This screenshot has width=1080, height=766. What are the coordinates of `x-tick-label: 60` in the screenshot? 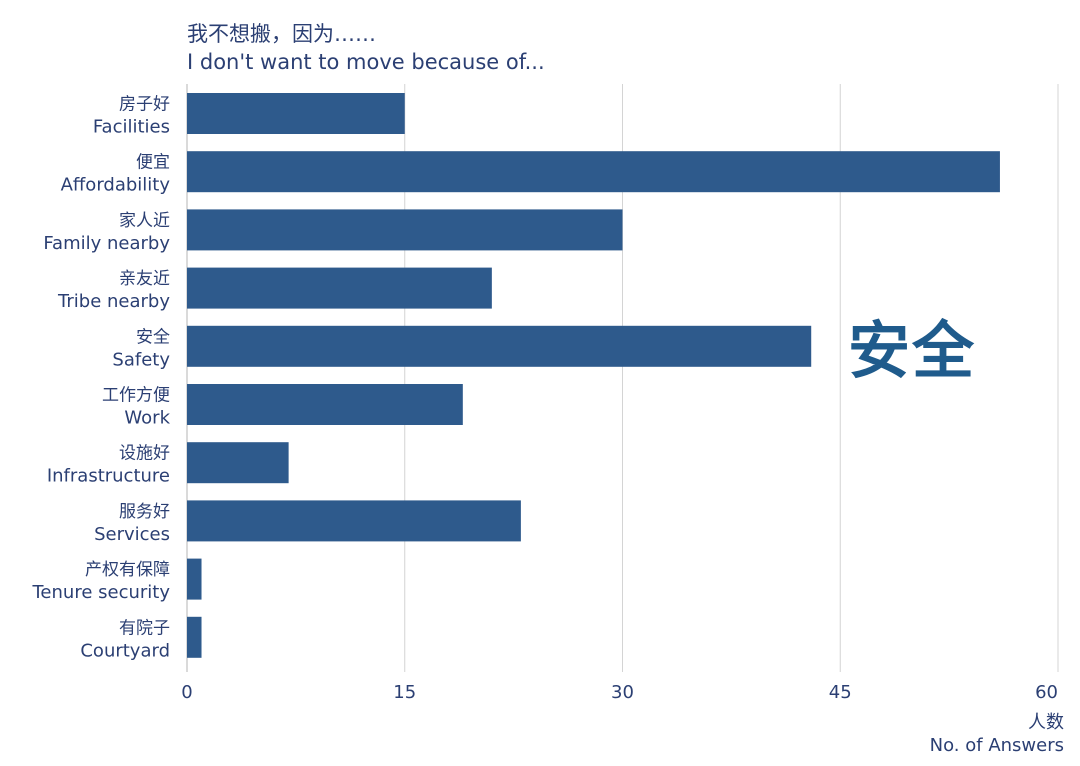 It's located at (1046, 692).